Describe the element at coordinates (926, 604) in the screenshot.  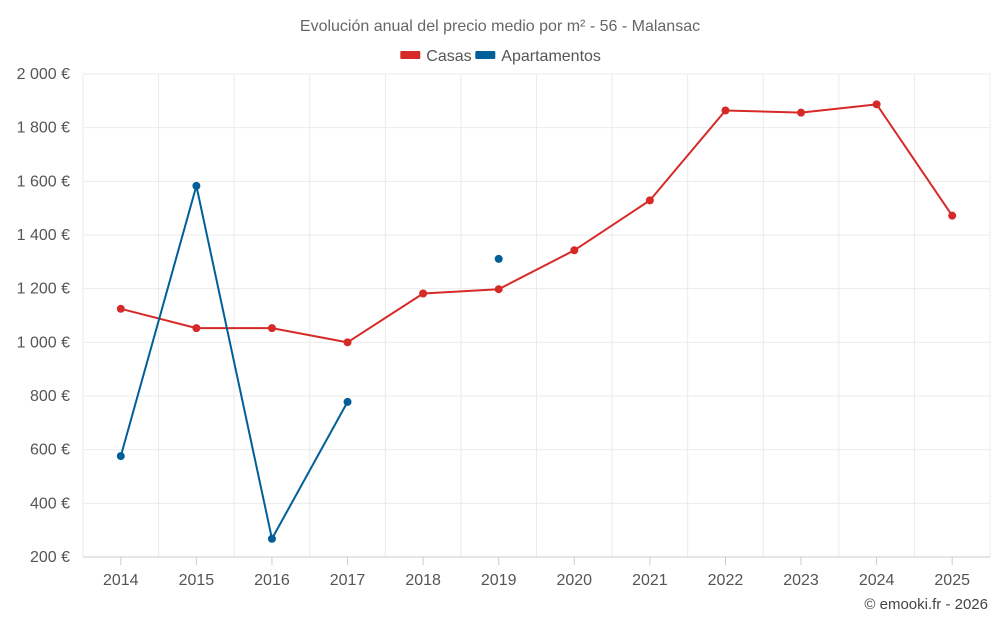
I see `credit-text: © emooki.fr - 2026` at that location.